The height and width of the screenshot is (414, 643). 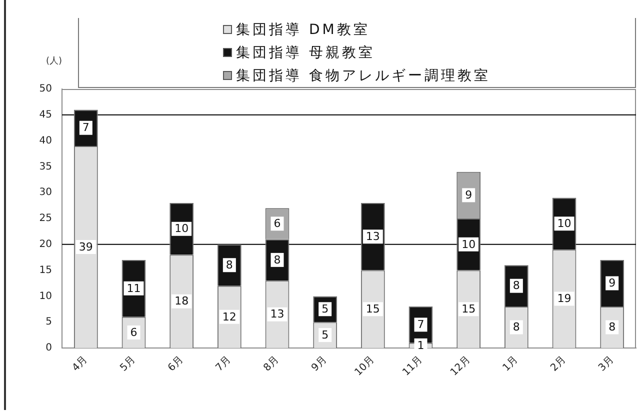 I want to click on x-tick-label: 12月, so click(x=460, y=366).